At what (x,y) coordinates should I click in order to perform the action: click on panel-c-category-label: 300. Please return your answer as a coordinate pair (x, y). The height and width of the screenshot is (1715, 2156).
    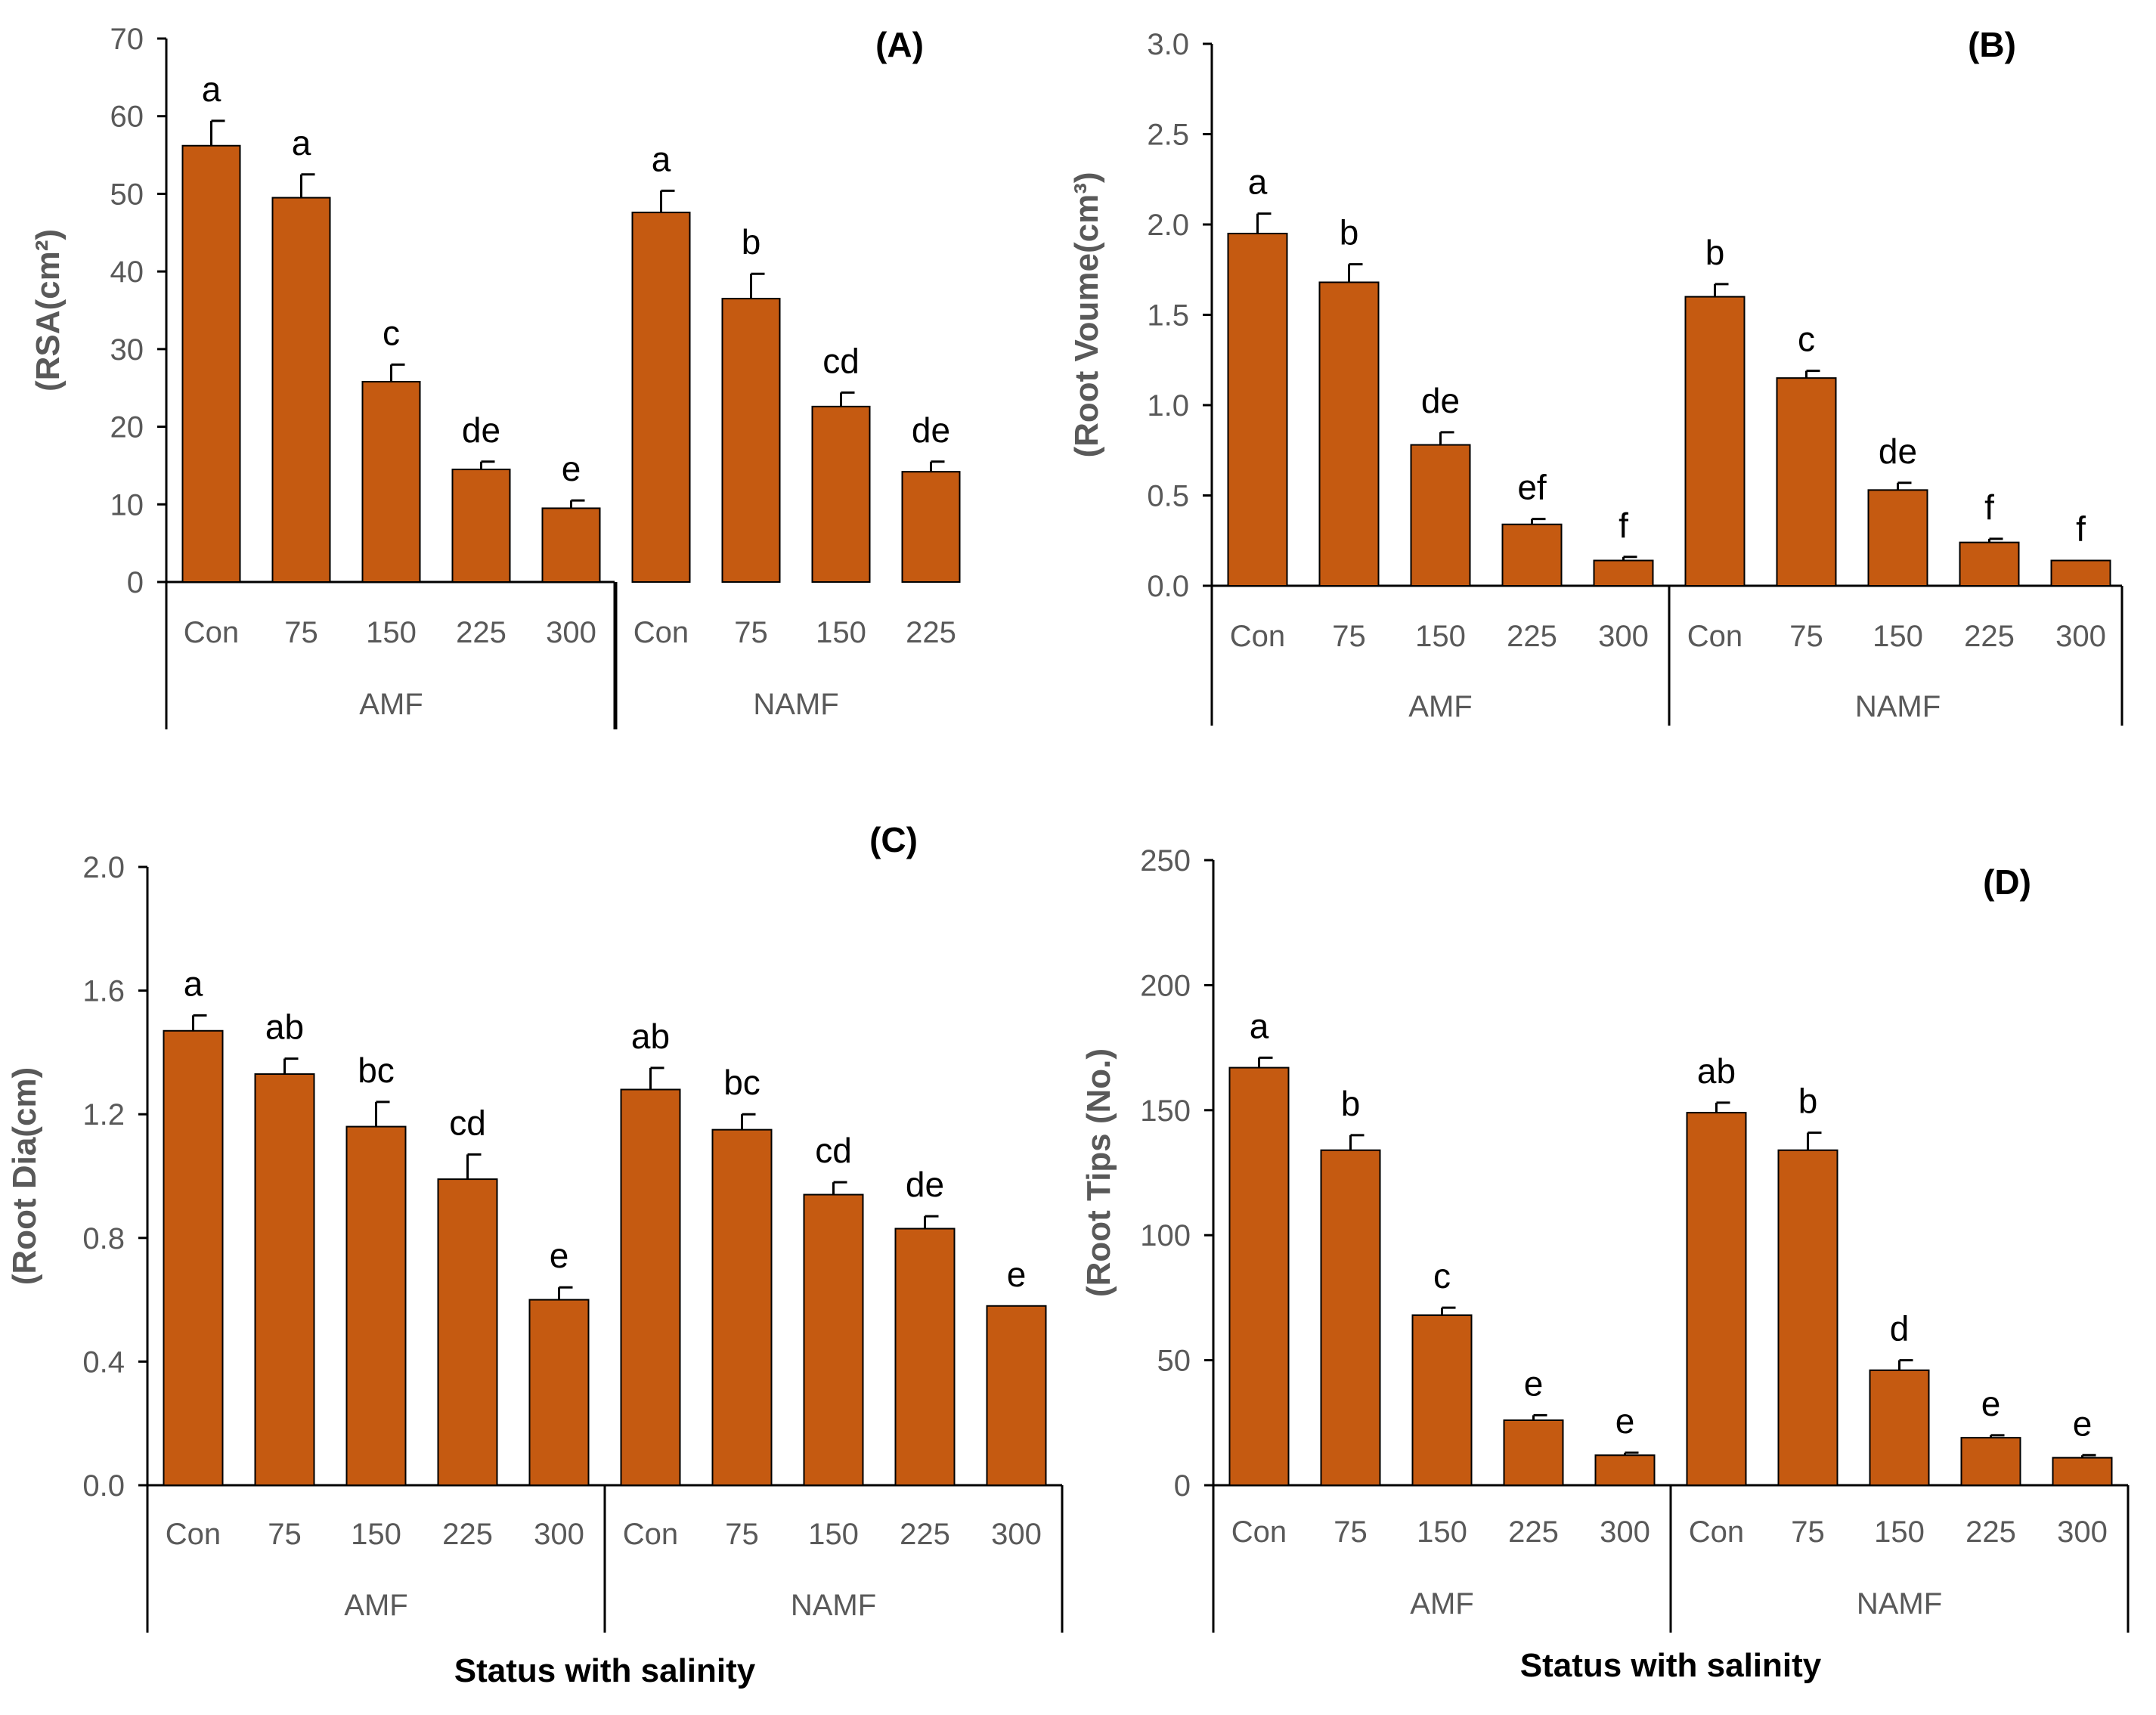
    Looking at the image, I should click on (559, 1534).